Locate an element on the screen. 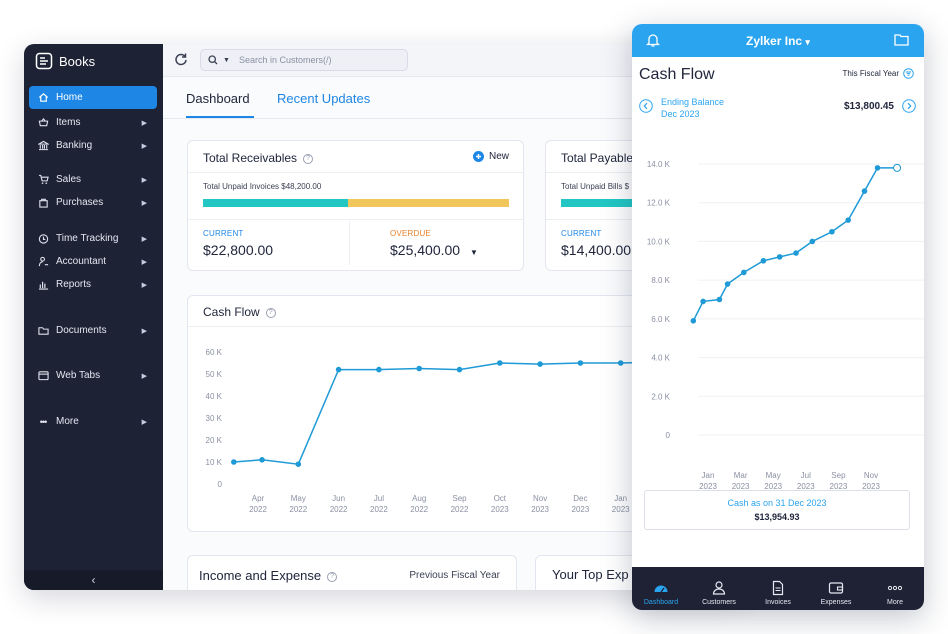 The height and width of the screenshot is (634, 948). x-tick-label: Apr is located at coordinates (258, 498).